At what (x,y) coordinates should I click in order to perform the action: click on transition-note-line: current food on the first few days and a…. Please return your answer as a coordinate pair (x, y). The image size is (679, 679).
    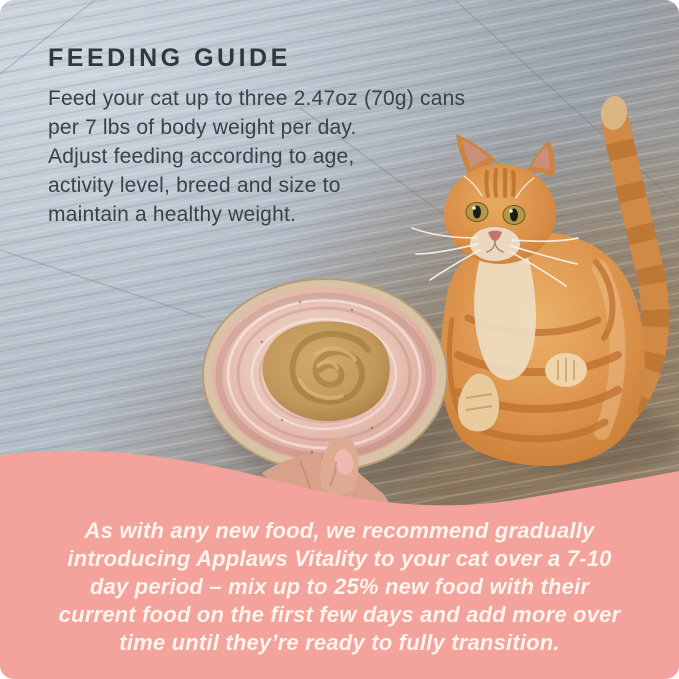
    Looking at the image, I should click on (339, 614).